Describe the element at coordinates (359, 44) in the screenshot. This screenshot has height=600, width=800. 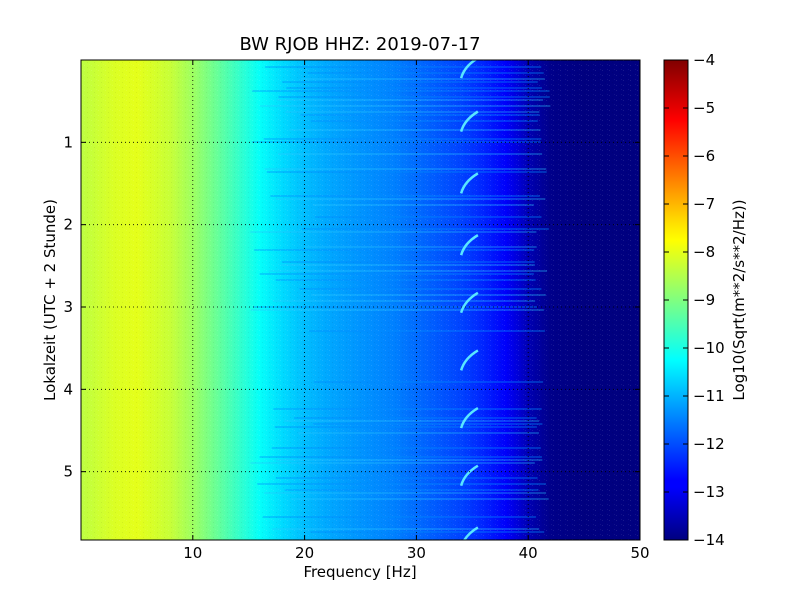
I see `chart-title: BW RJOB HHZ: 2019-07-17` at that location.